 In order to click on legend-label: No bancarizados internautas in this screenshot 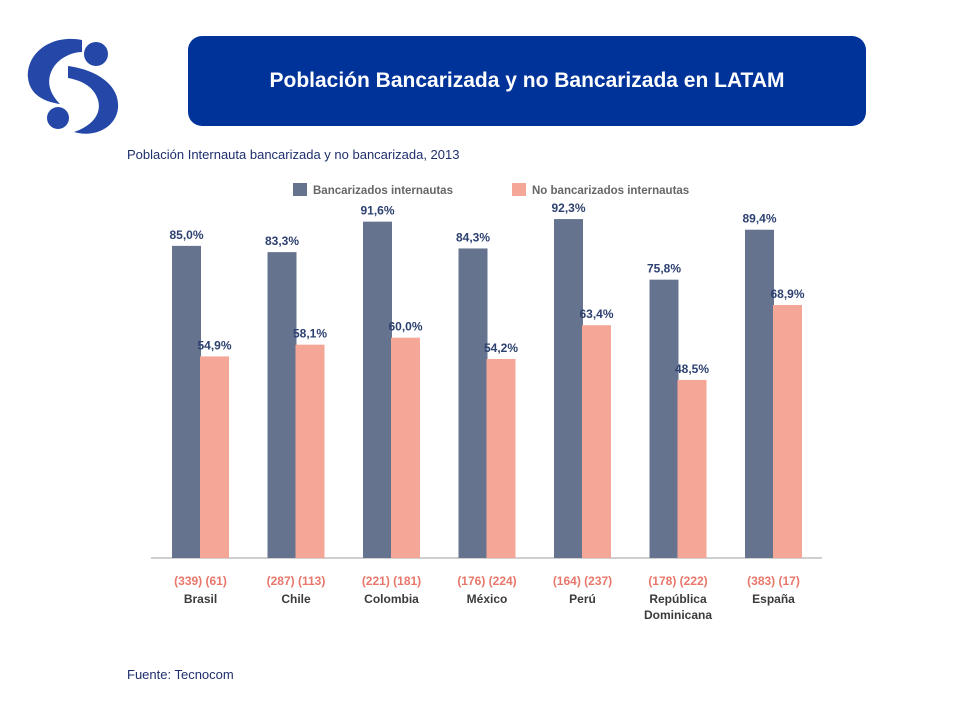, I will do `click(610, 191)`.